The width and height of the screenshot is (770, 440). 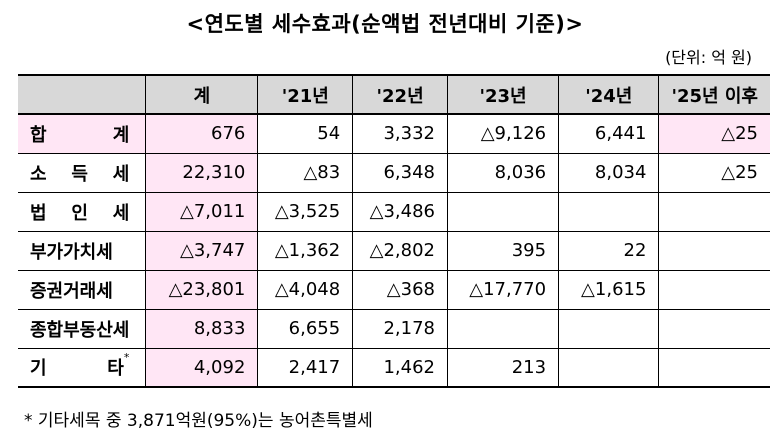 I want to click on header-cell-total: 계, so click(x=202, y=94).